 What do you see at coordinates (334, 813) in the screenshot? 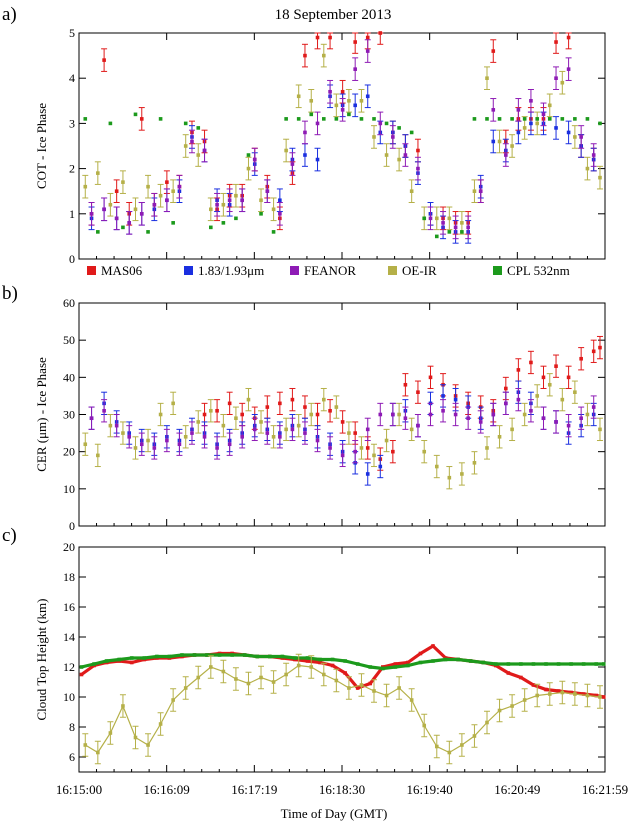
I see `x-axis-label: Time of Day (GMT)` at bounding box center [334, 813].